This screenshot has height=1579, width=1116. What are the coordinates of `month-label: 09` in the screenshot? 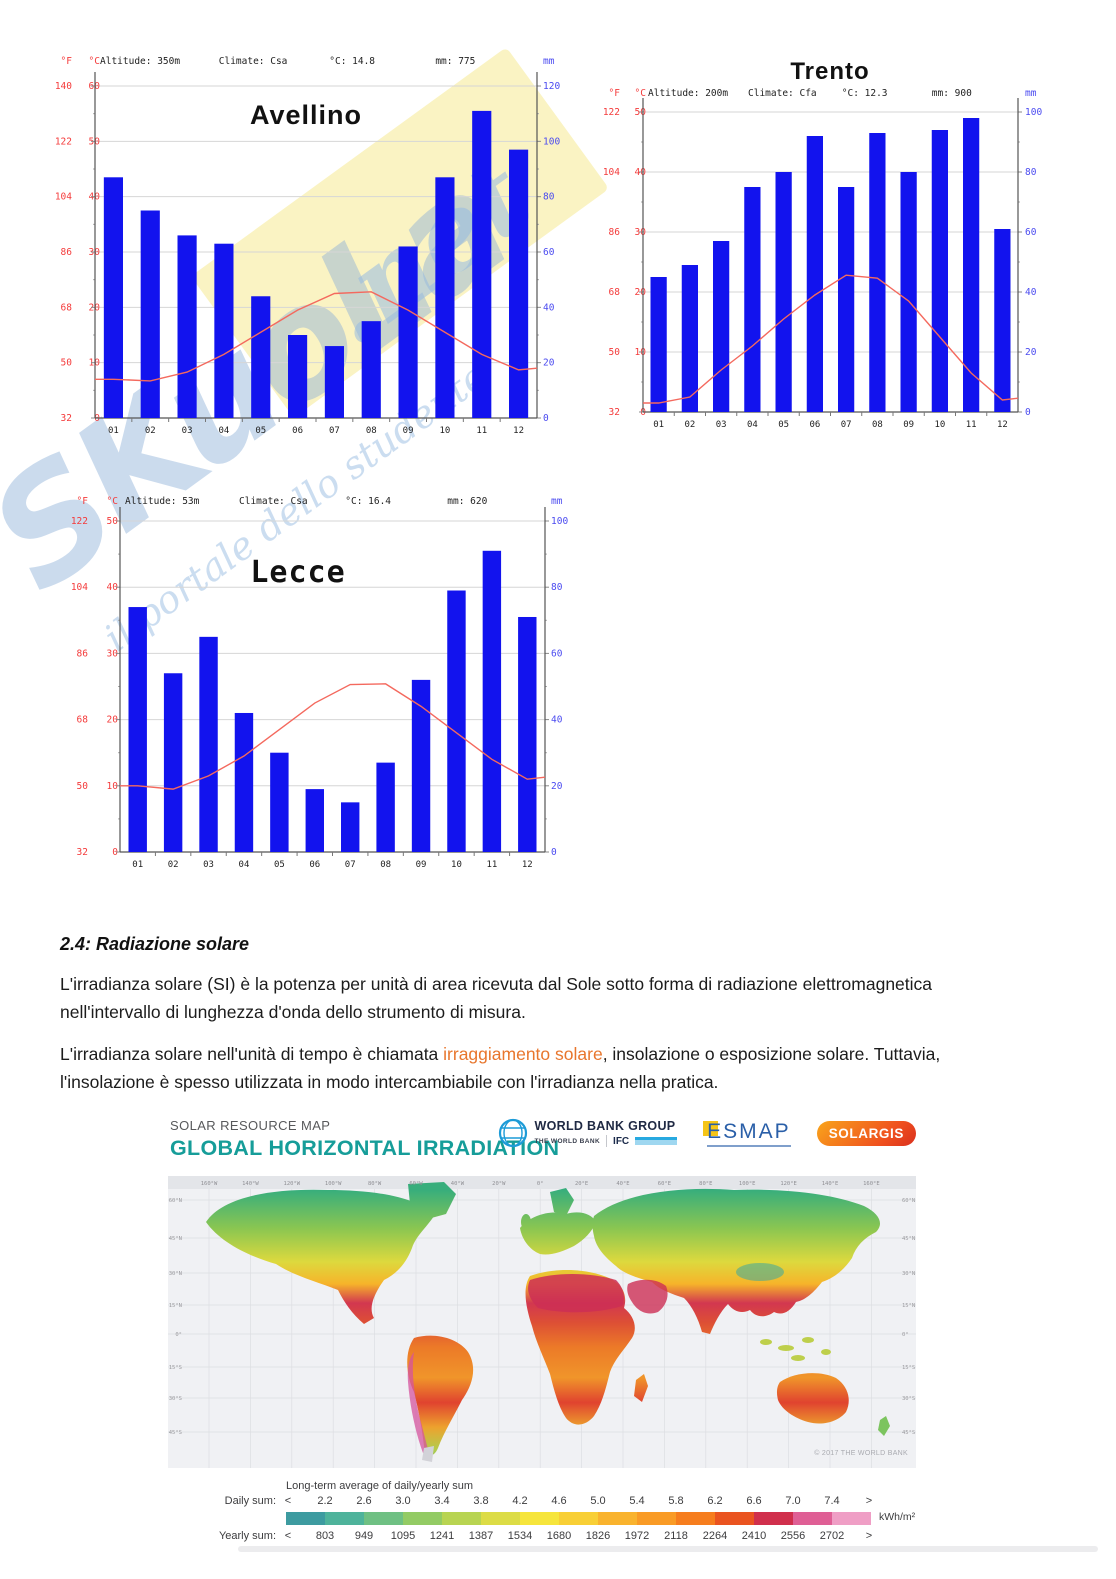 It's located at (421, 865).